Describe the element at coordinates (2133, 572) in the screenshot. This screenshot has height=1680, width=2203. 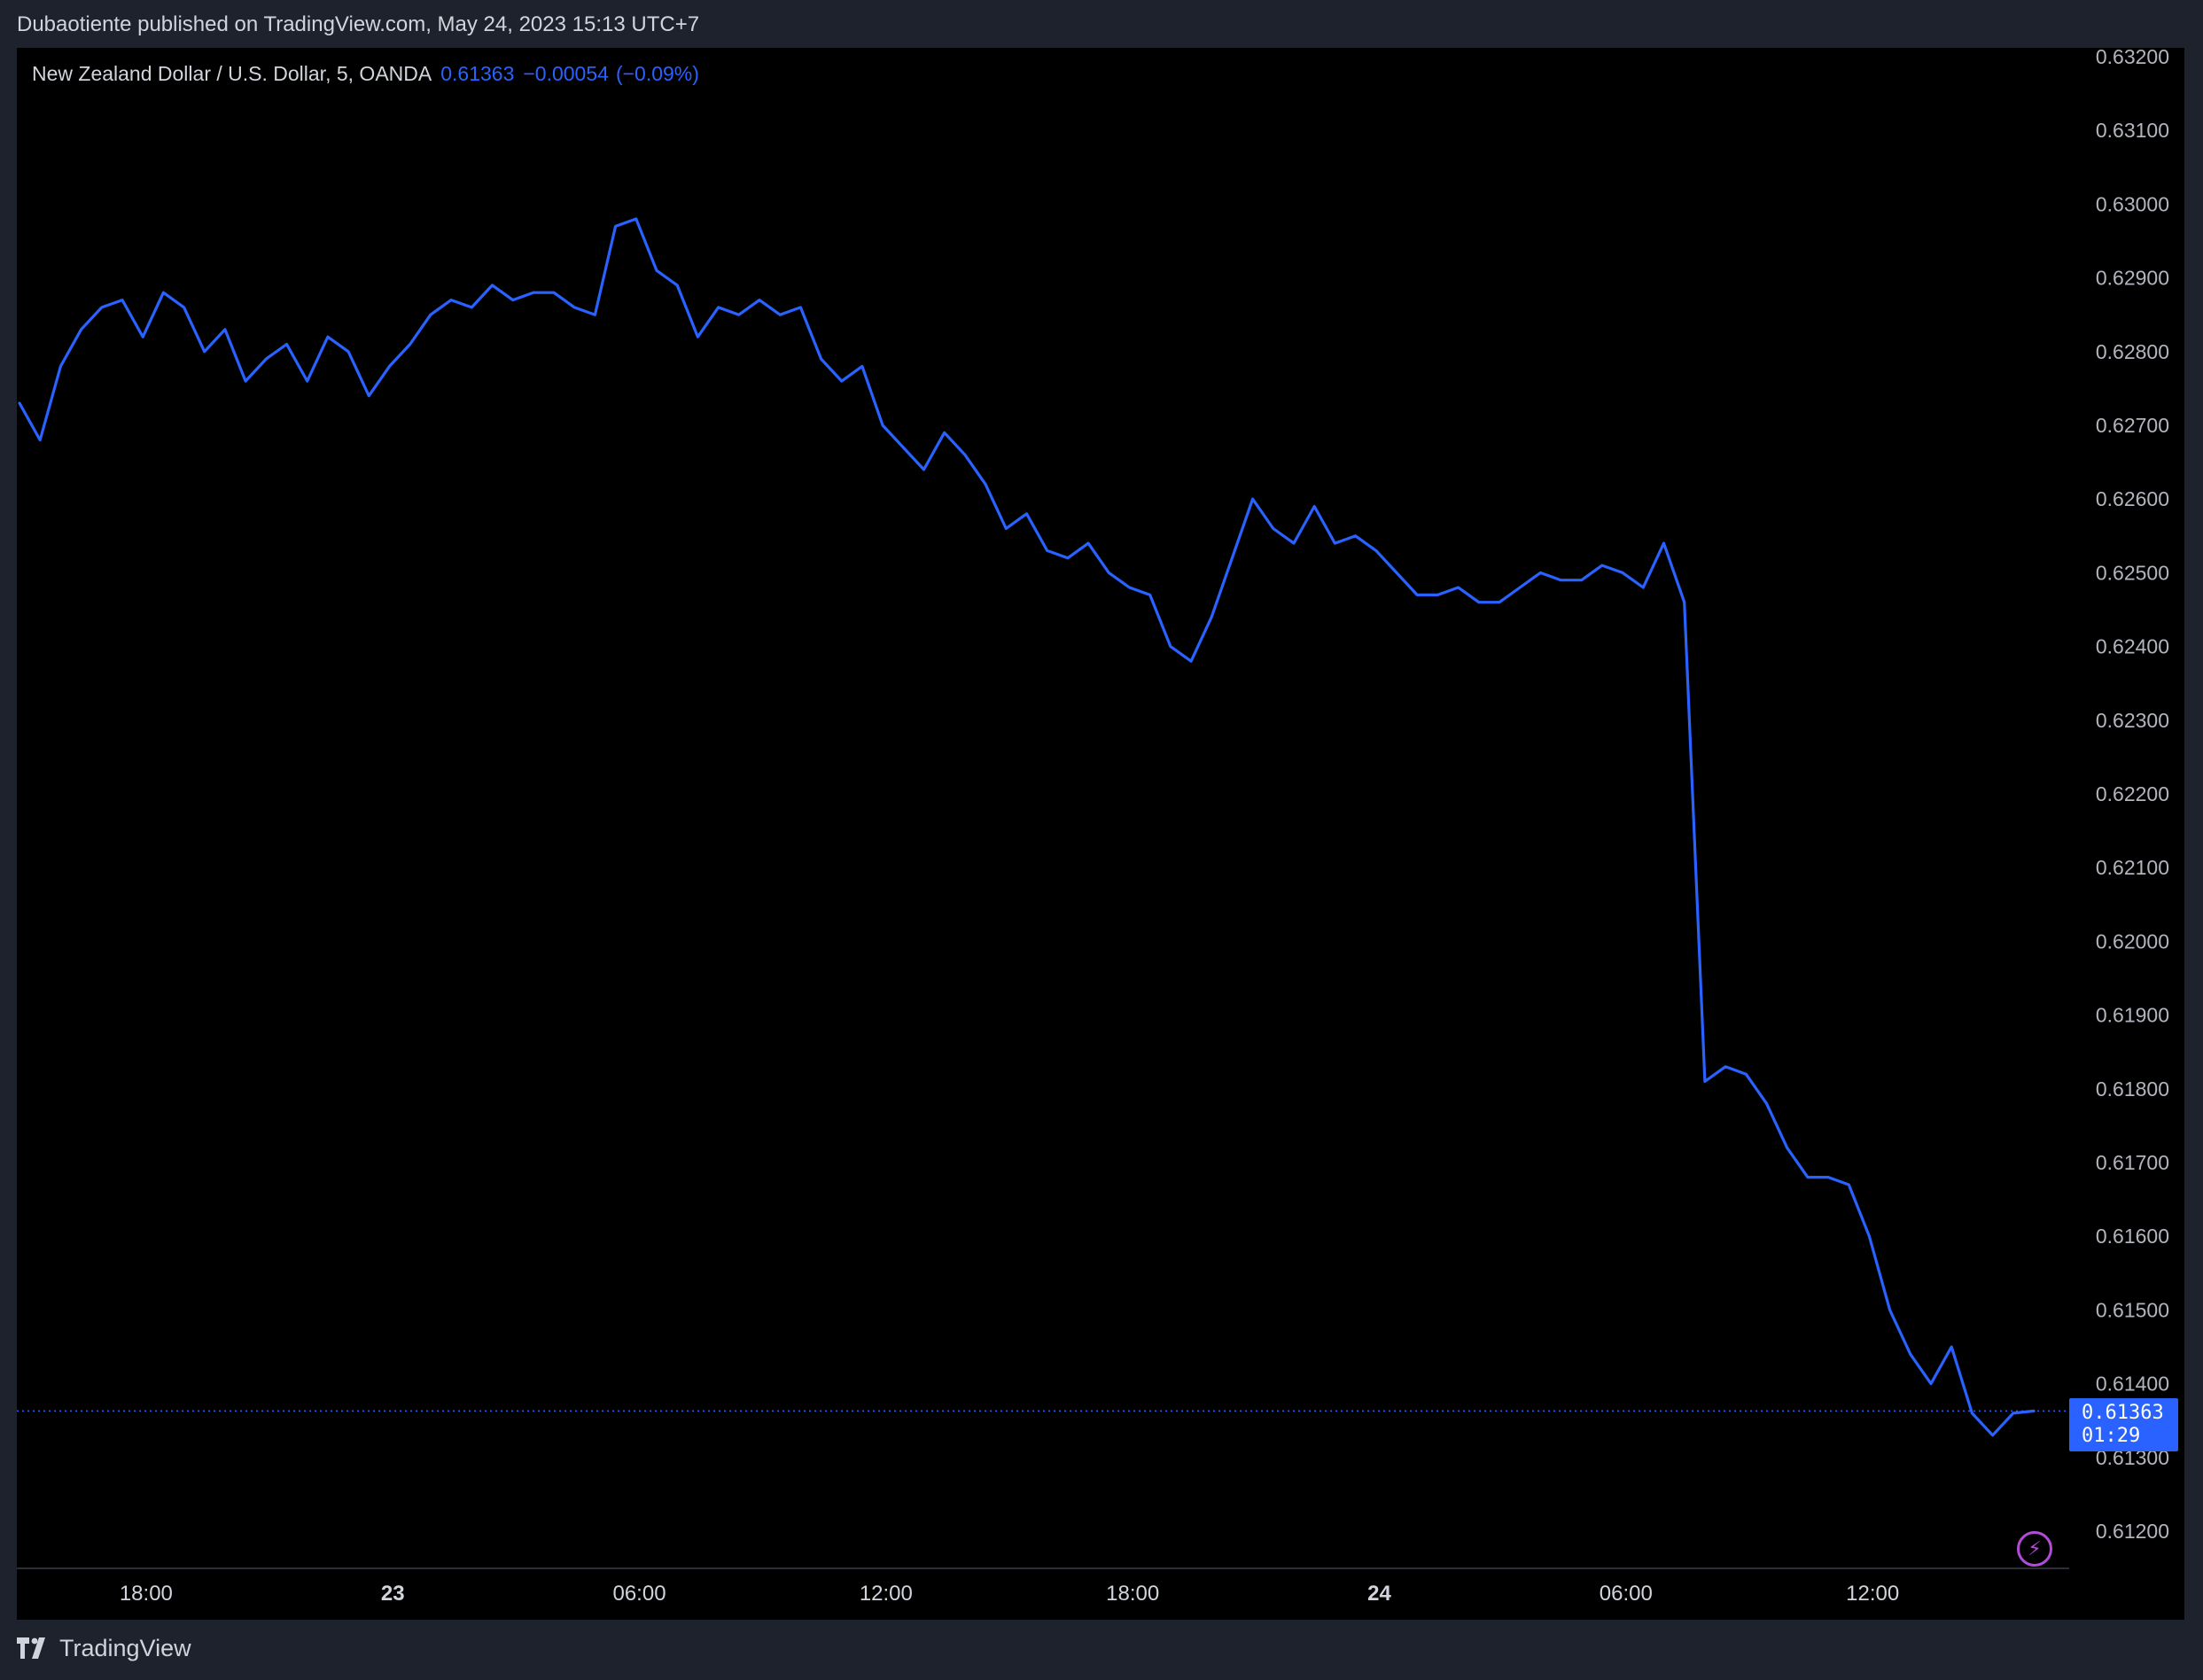
I see `y-tick-label: 0.62500` at that location.